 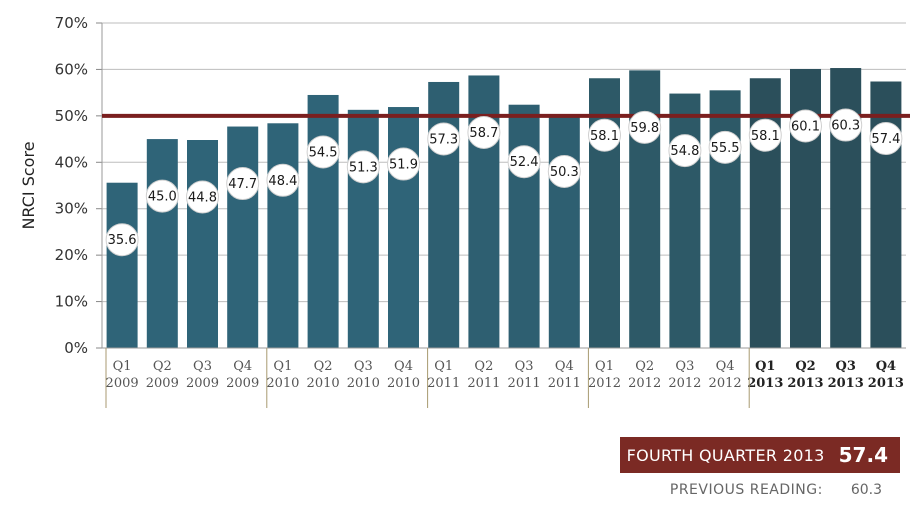 I want to click on y-tick-label: 60%, so click(x=71, y=69).